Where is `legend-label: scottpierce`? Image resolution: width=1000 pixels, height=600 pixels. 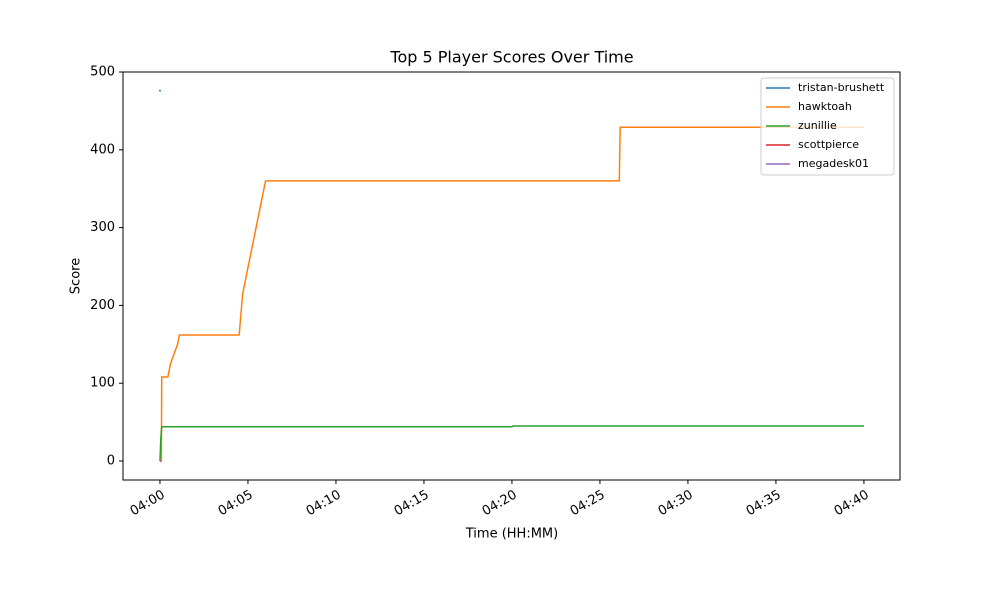
legend-label: scottpierce is located at coordinates (828, 144).